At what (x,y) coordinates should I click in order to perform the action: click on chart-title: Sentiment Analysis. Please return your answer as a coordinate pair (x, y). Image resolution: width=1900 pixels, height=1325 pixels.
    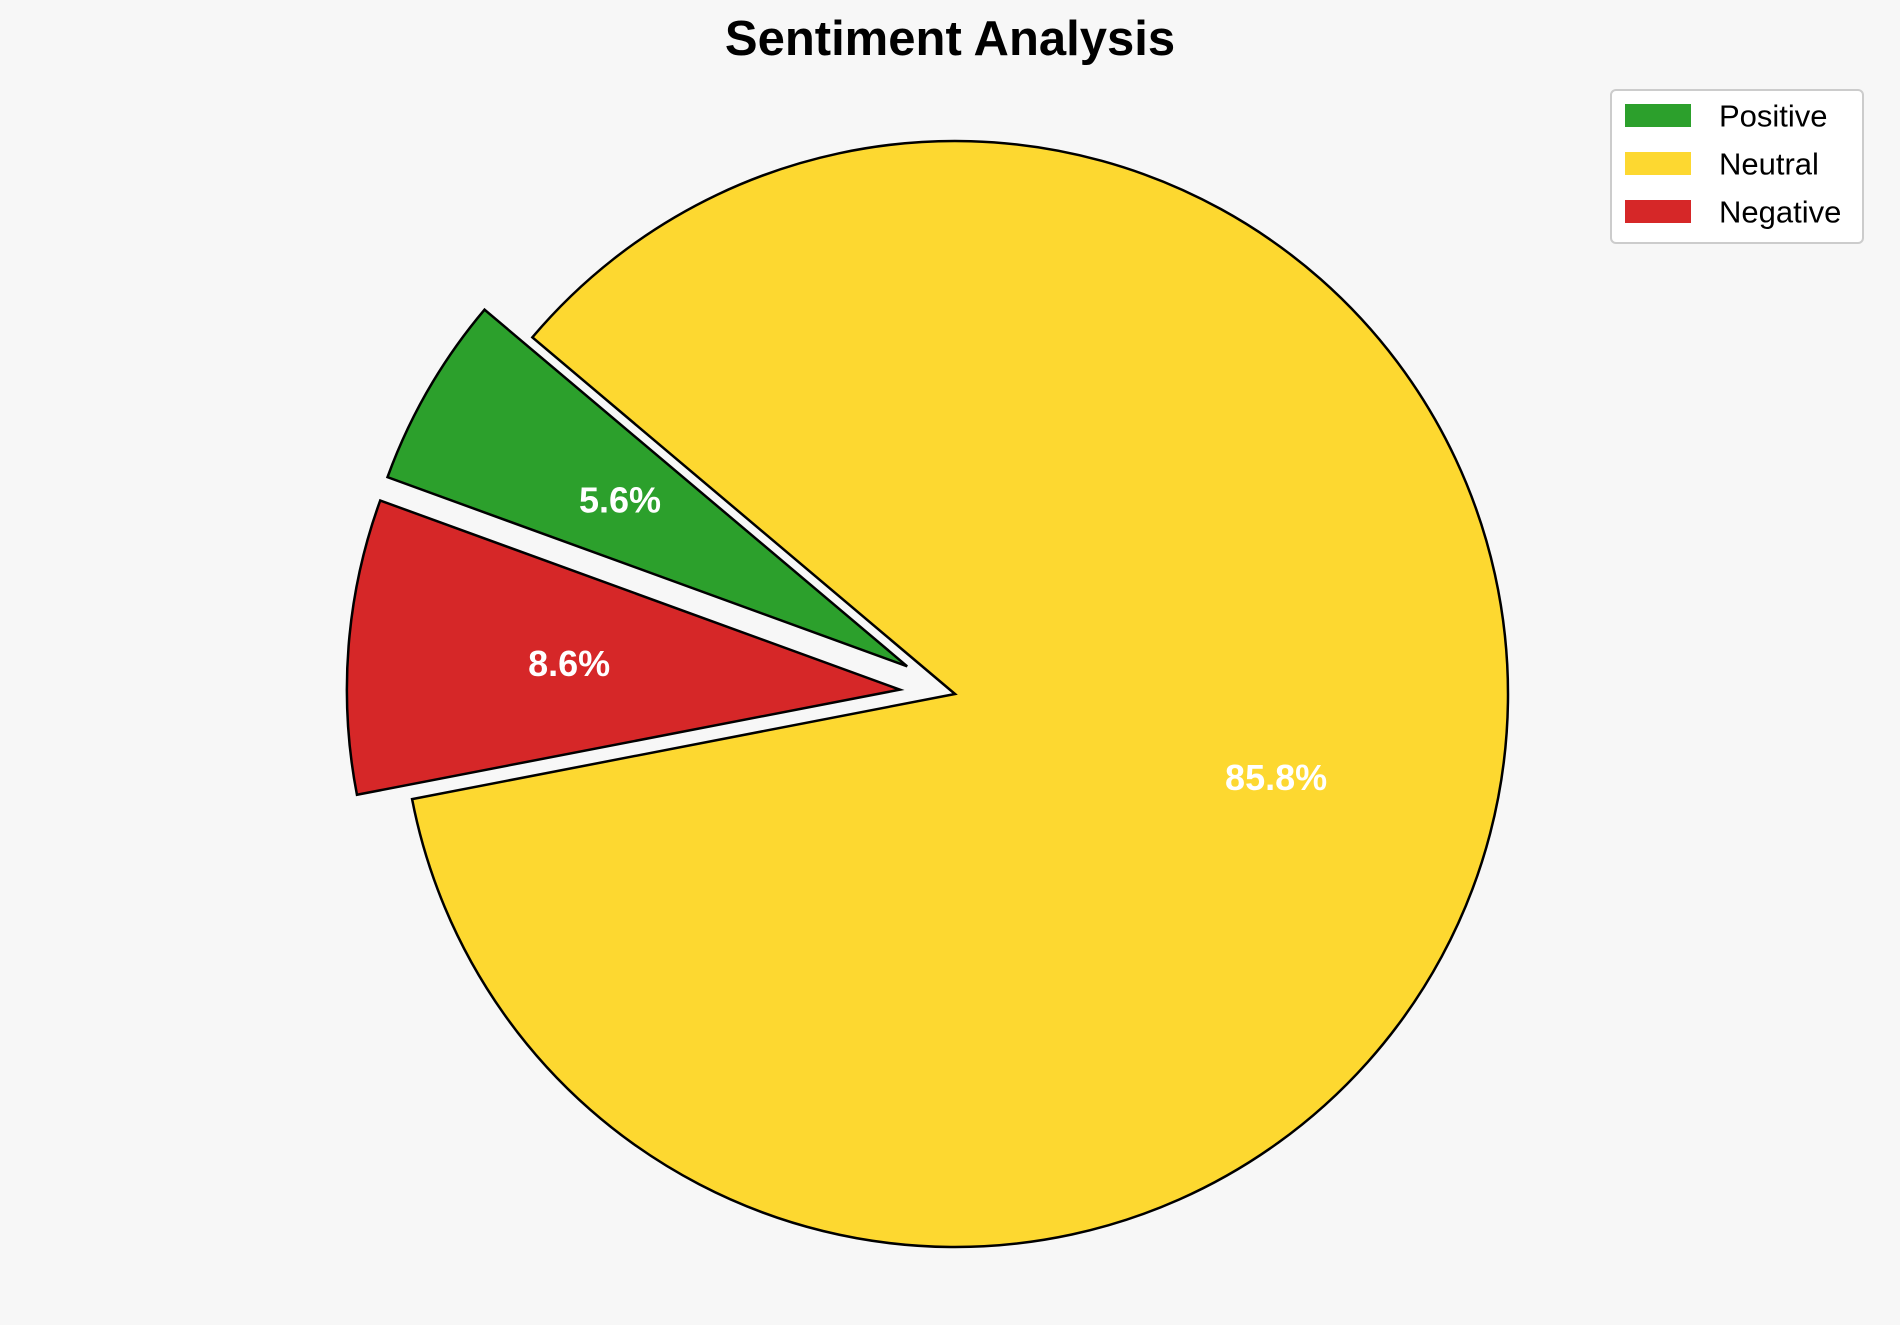
    Looking at the image, I should click on (950, 39).